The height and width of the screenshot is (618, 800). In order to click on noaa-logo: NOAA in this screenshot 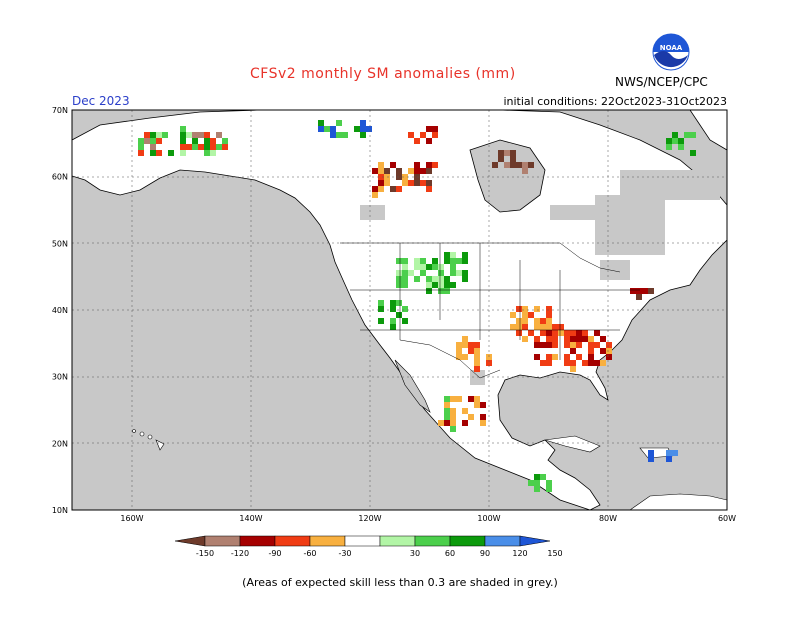, I will do `click(671, 52)`.